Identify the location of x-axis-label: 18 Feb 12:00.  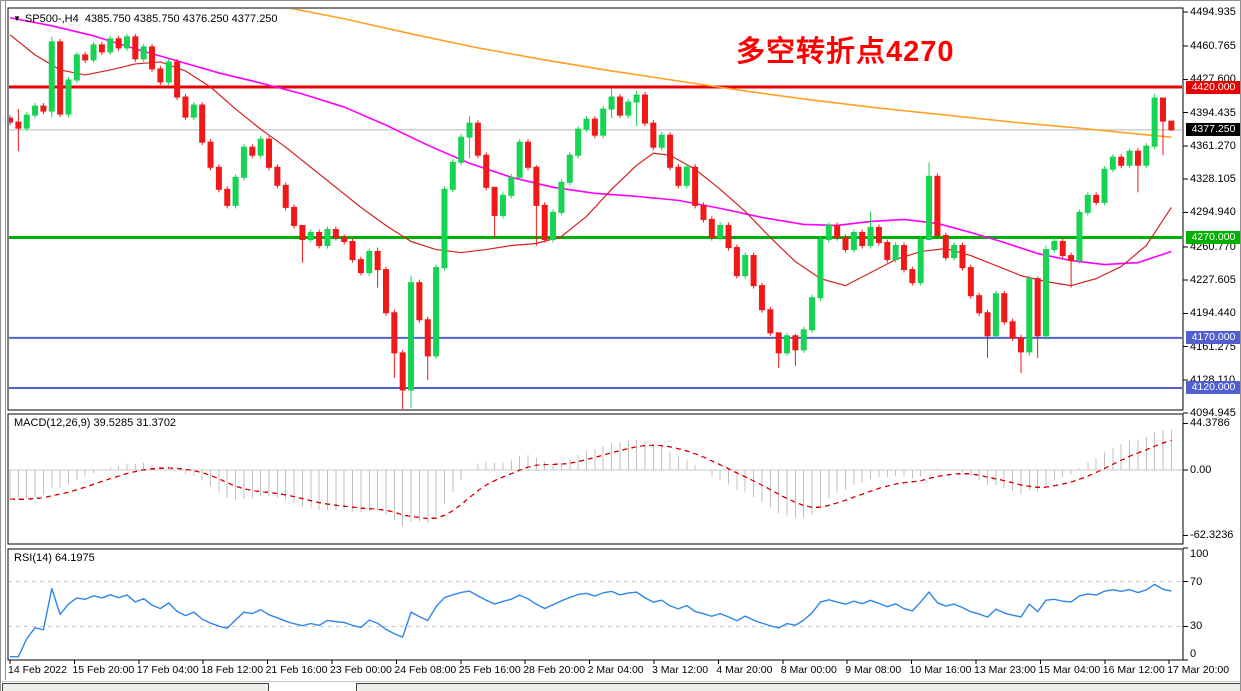
(232, 670).